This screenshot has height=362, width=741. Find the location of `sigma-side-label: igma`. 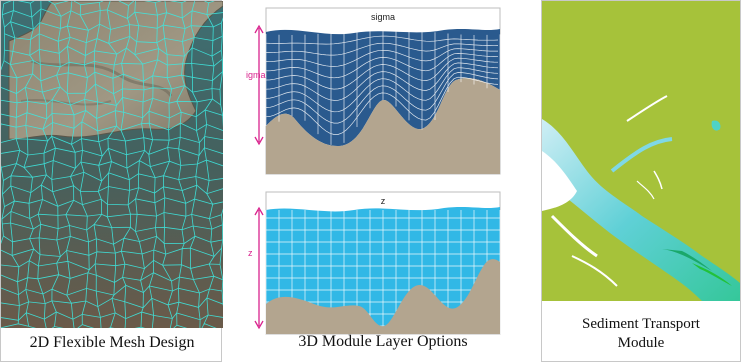

sigma-side-label: igma is located at coordinates (256, 75).